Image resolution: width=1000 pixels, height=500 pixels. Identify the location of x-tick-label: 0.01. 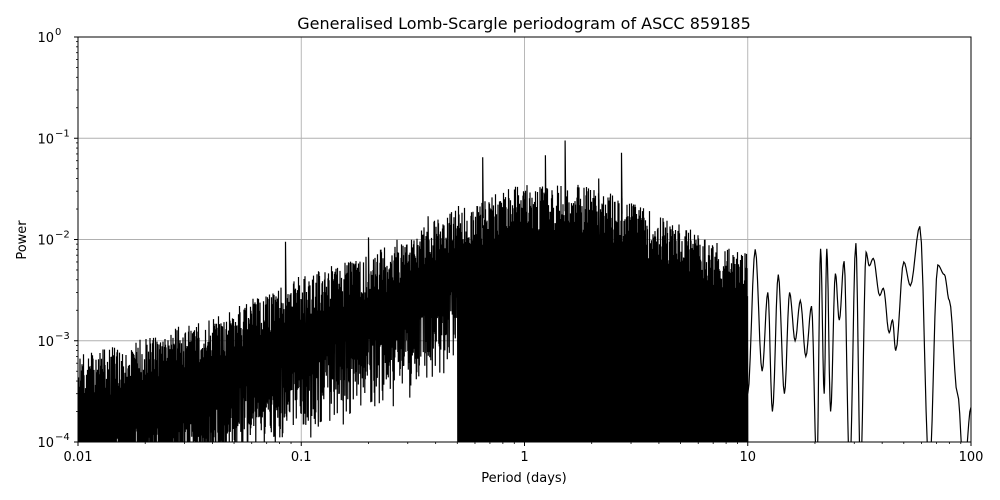
(78, 457).